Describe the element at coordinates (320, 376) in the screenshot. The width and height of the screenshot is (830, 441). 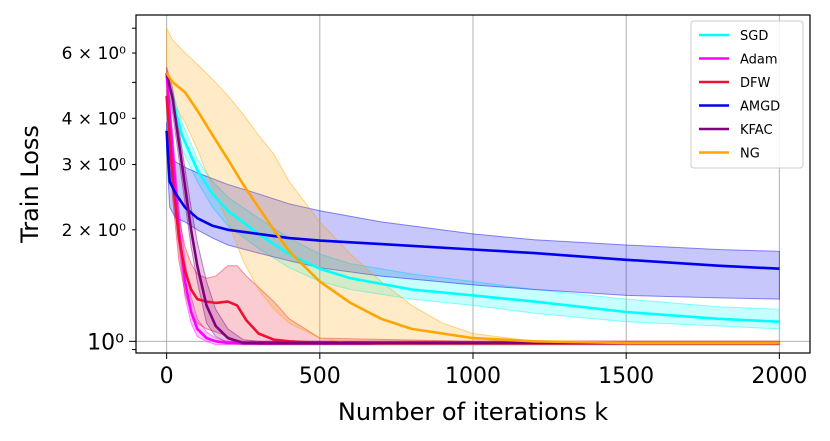
I see `x-tick-label: 500` at that location.